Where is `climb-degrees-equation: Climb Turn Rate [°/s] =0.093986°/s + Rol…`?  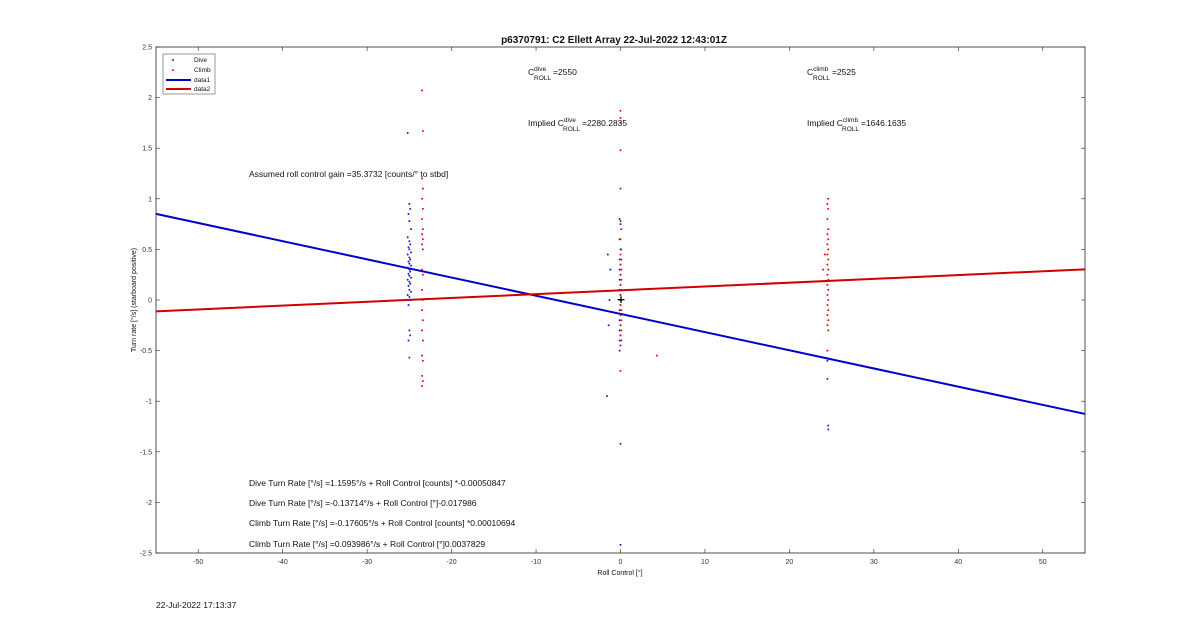 climb-degrees-equation: Climb Turn Rate [°/s] =0.093986°/s + Rol… is located at coordinates (367, 544).